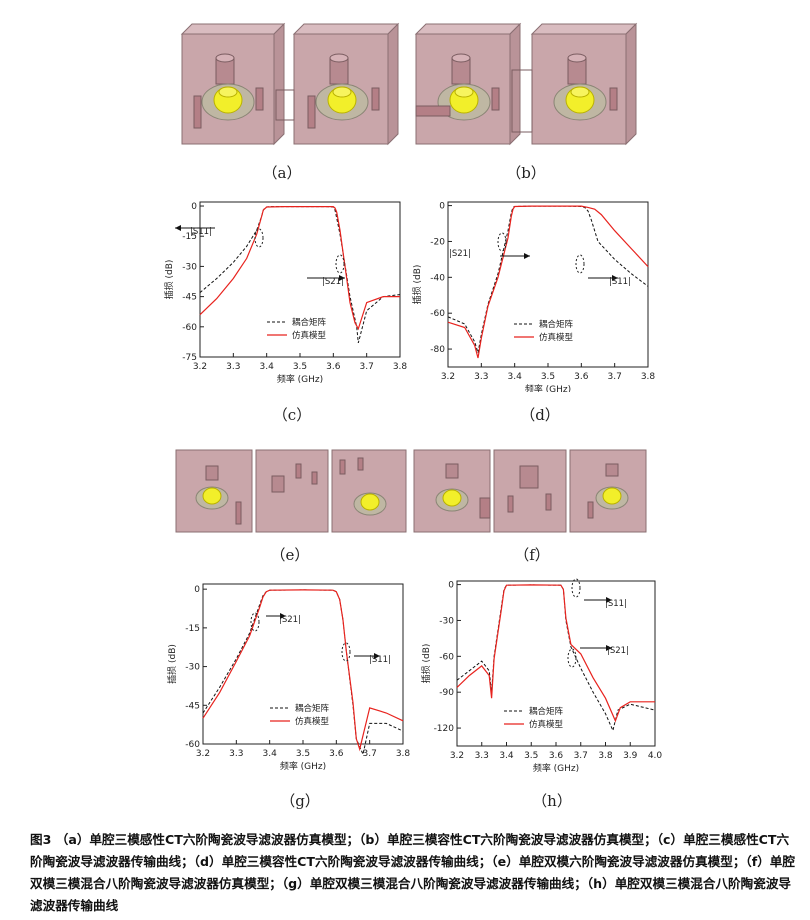  I want to click on y-tick-label: -90, so click(446, 693).